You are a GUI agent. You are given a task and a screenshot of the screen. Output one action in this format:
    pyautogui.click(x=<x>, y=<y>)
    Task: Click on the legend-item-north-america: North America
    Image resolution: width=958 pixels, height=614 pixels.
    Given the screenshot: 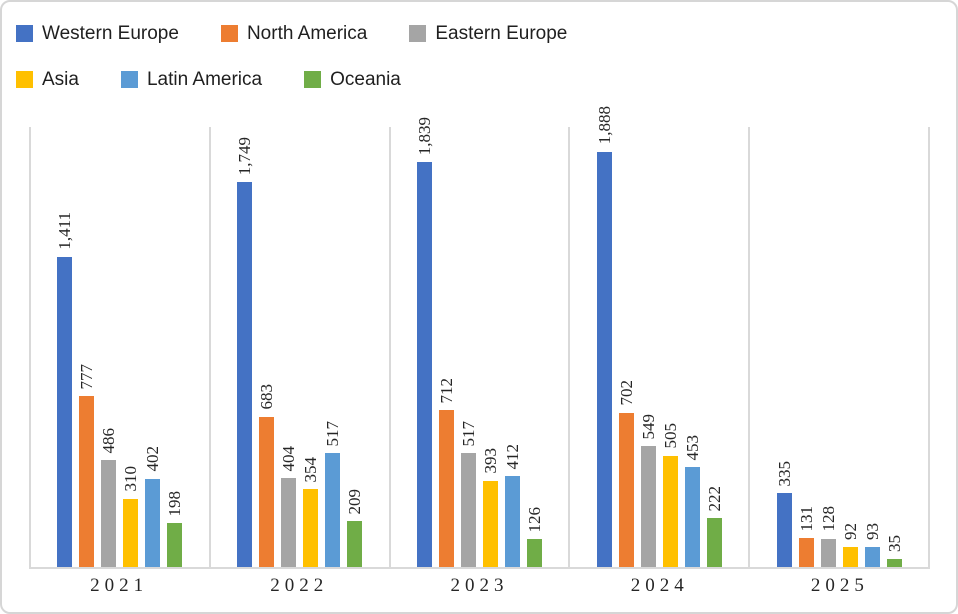 What is the action you would take?
    pyautogui.click(x=294, y=33)
    